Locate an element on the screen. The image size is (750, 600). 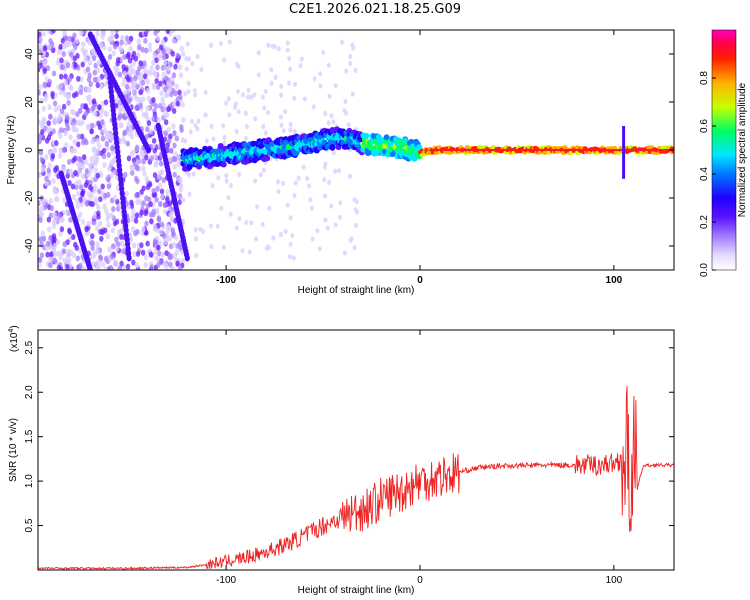
snr-x-label: Height of straight line (km) is located at coordinates (356, 590).